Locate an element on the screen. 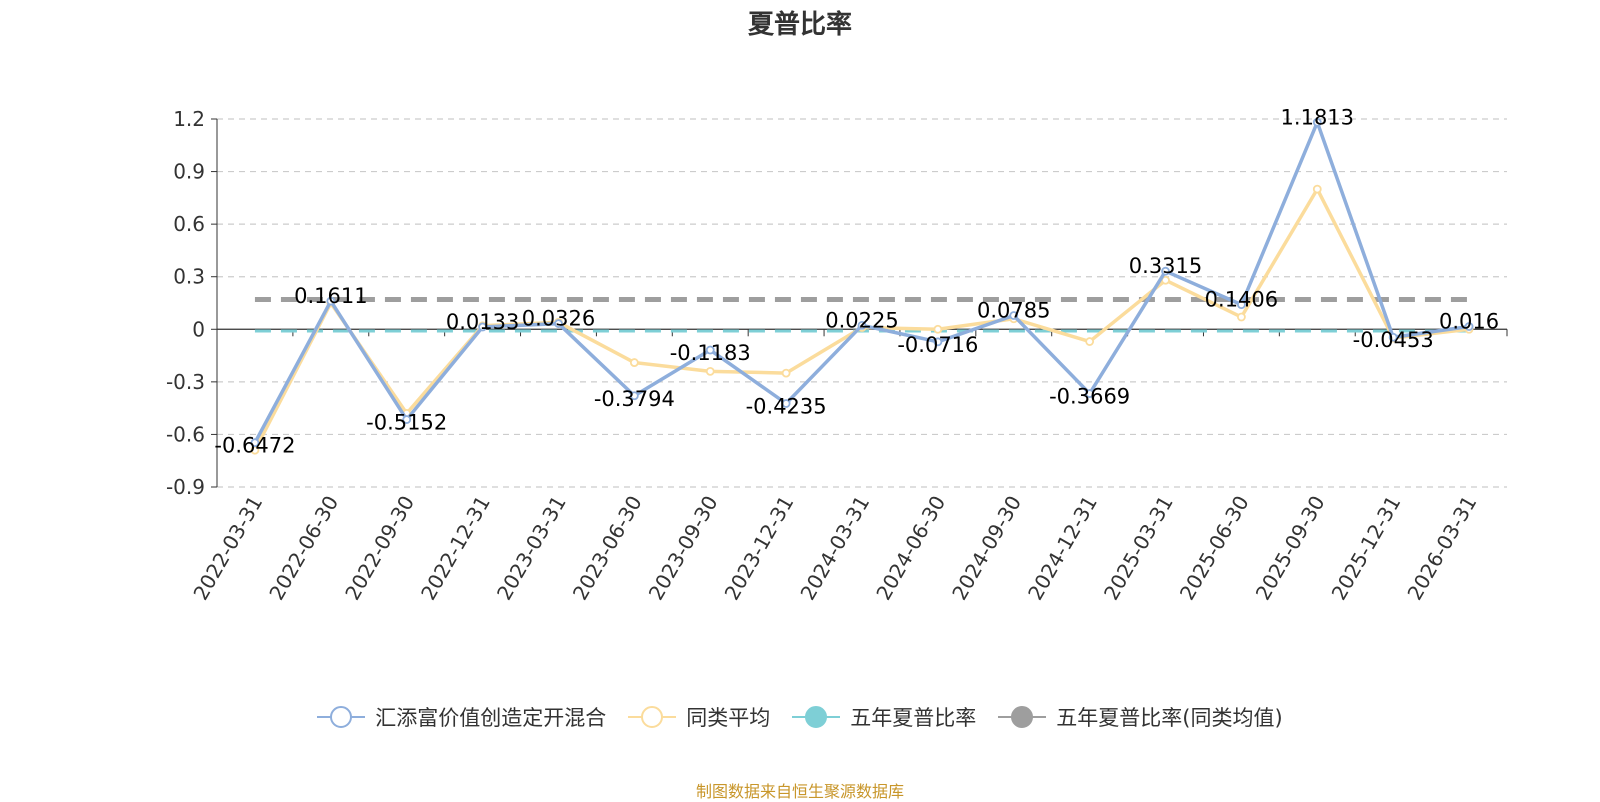  legend-label: 五年夏普比率 is located at coordinates (913, 718).